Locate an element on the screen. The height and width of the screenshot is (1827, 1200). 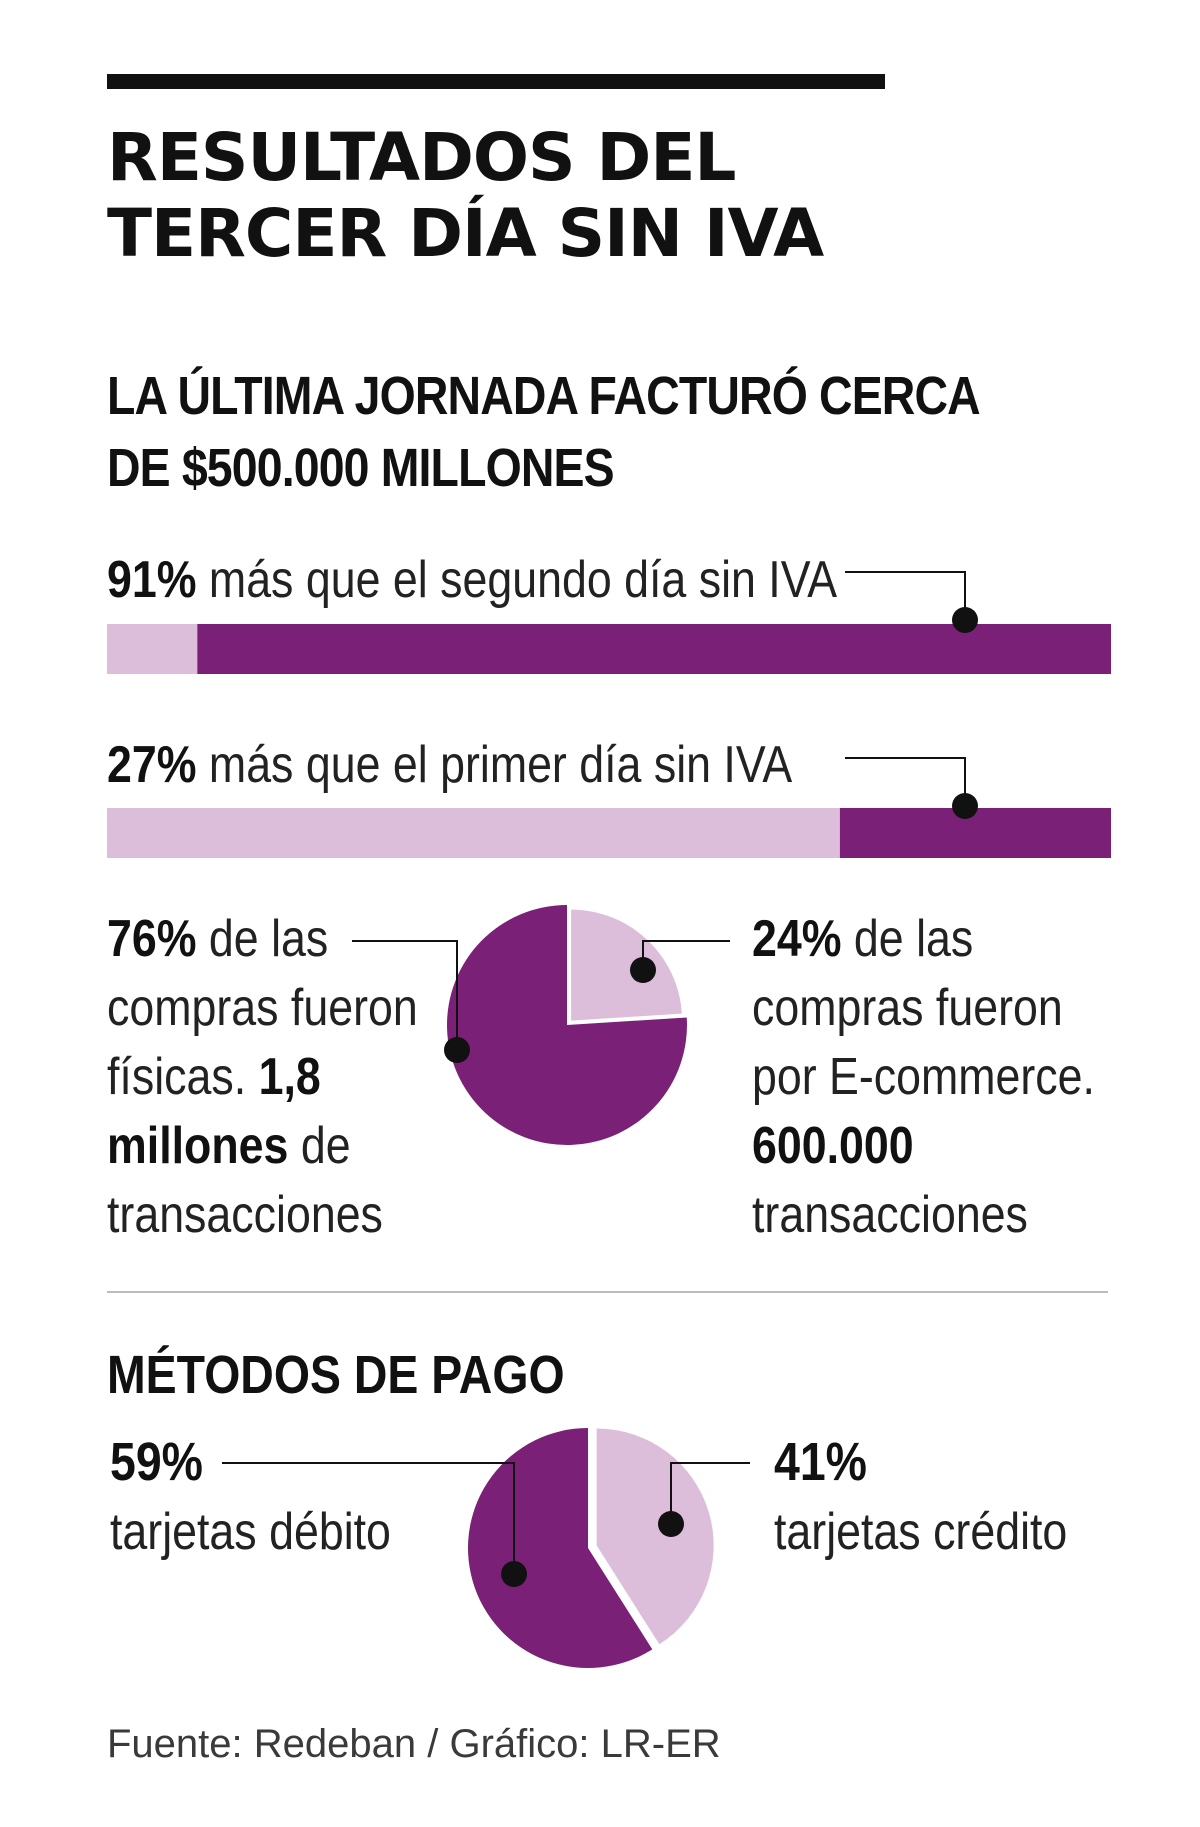
bar-marker-second-day is located at coordinates (965, 620).